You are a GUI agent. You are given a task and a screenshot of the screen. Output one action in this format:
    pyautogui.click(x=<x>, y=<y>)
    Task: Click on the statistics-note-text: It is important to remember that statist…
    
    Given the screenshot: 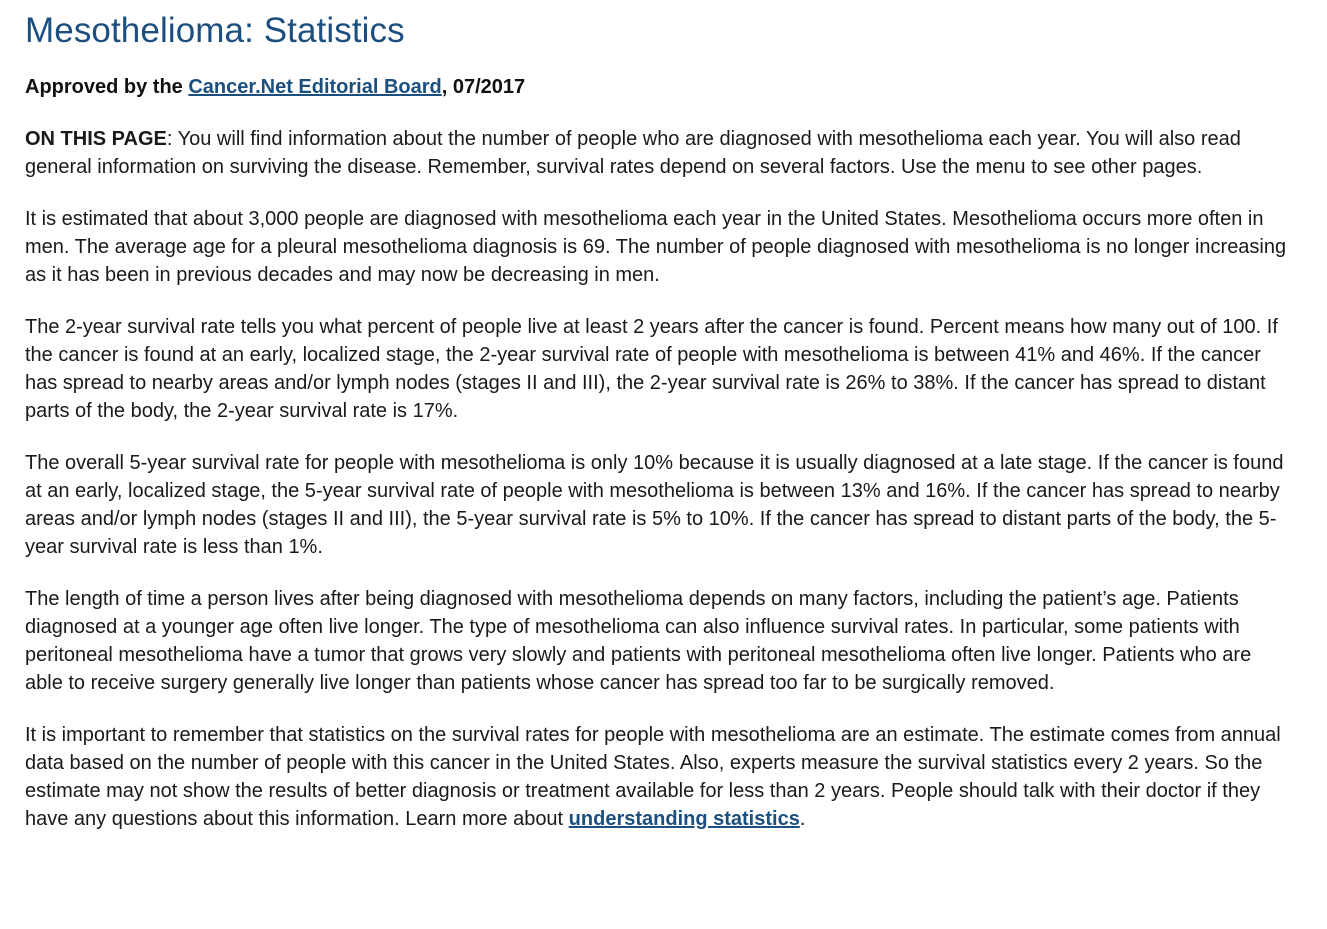 What is the action you would take?
    pyautogui.click(x=653, y=777)
    